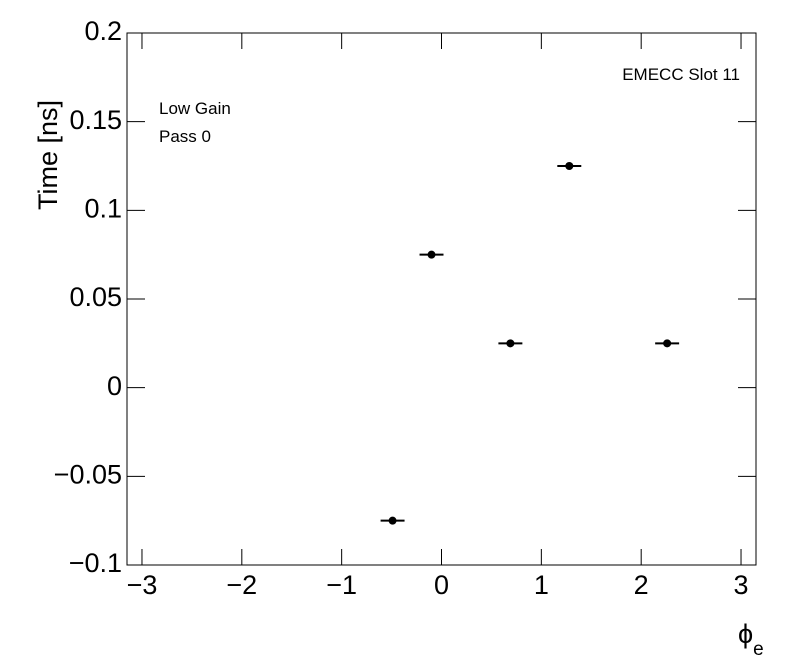 Image resolution: width=796 pixels, height=672 pixels. Describe the element at coordinates (95, 297) in the screenshot. I see `y-tick-label: 0.05` at that location.